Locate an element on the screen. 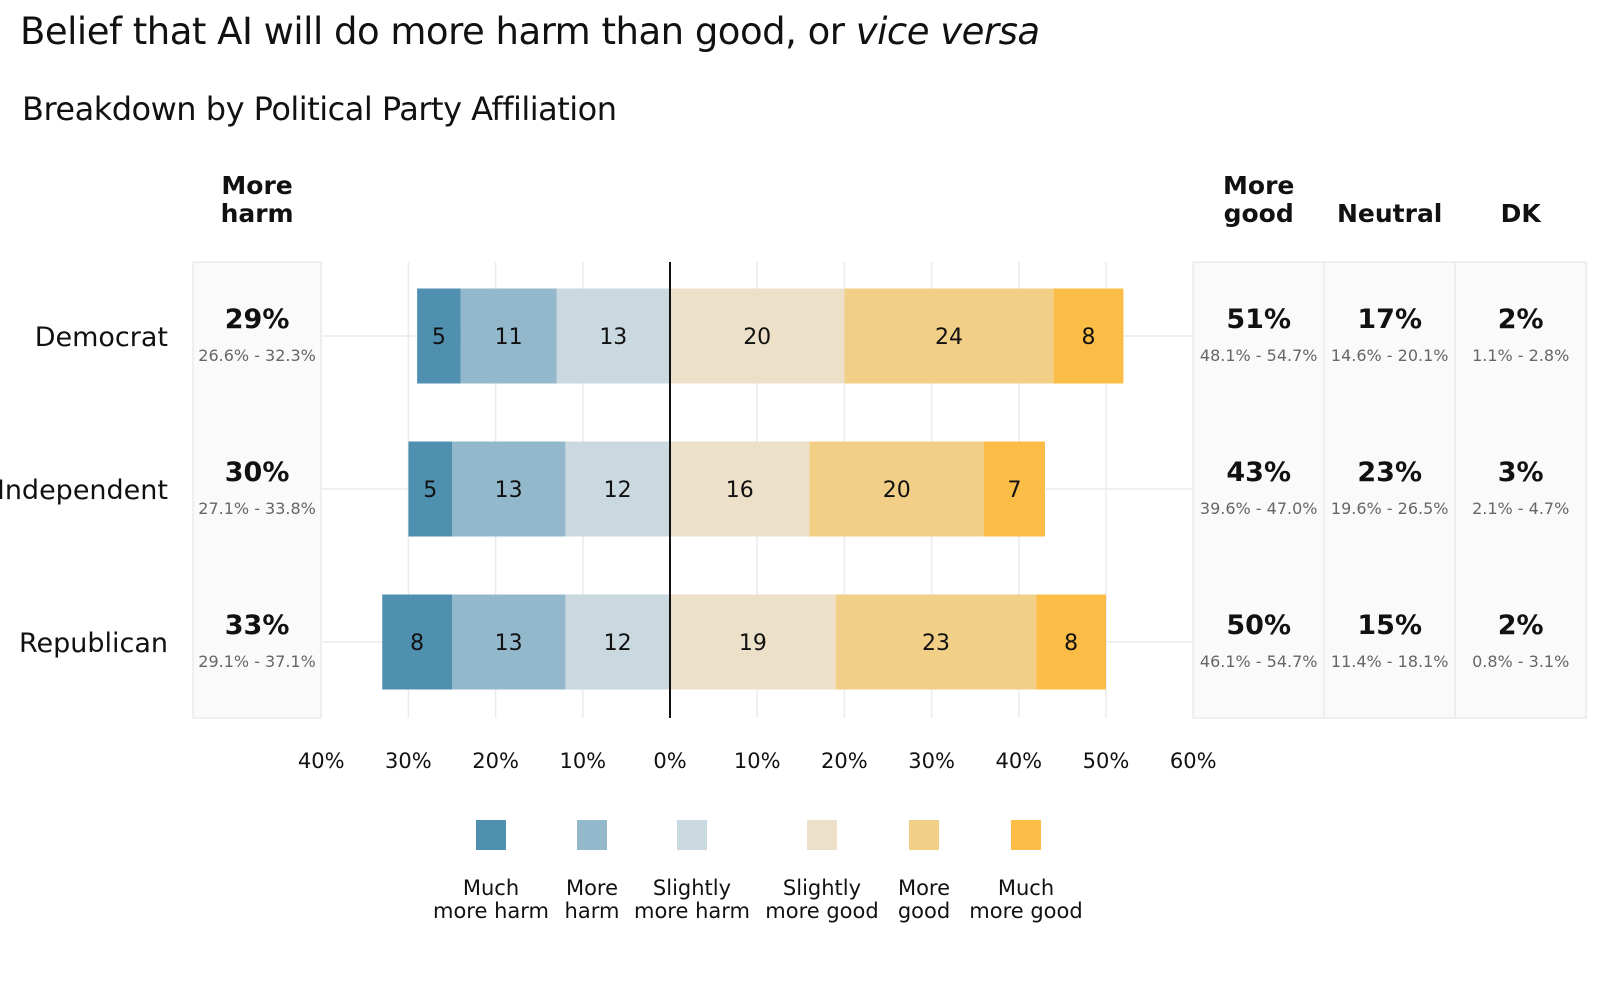 The image size is (1600, 1000). summary-more-good-ci: 46.1% - 54.7% is located at coordinates (1259, 661).